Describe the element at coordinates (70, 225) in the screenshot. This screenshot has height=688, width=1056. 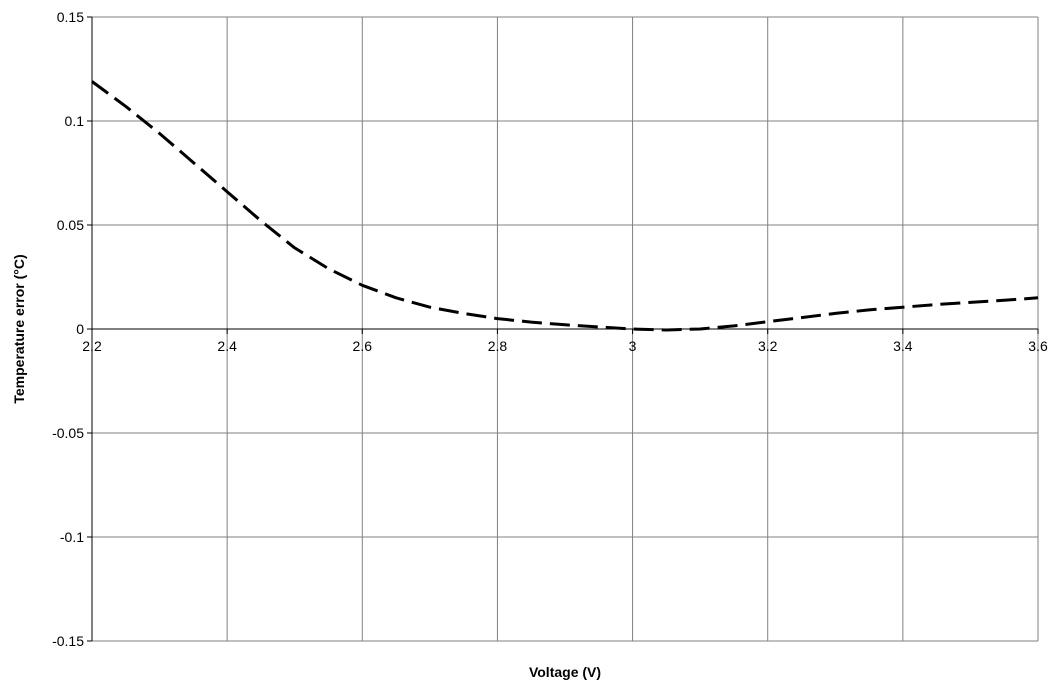
I see `y-tick-label: 0.05` at that location.